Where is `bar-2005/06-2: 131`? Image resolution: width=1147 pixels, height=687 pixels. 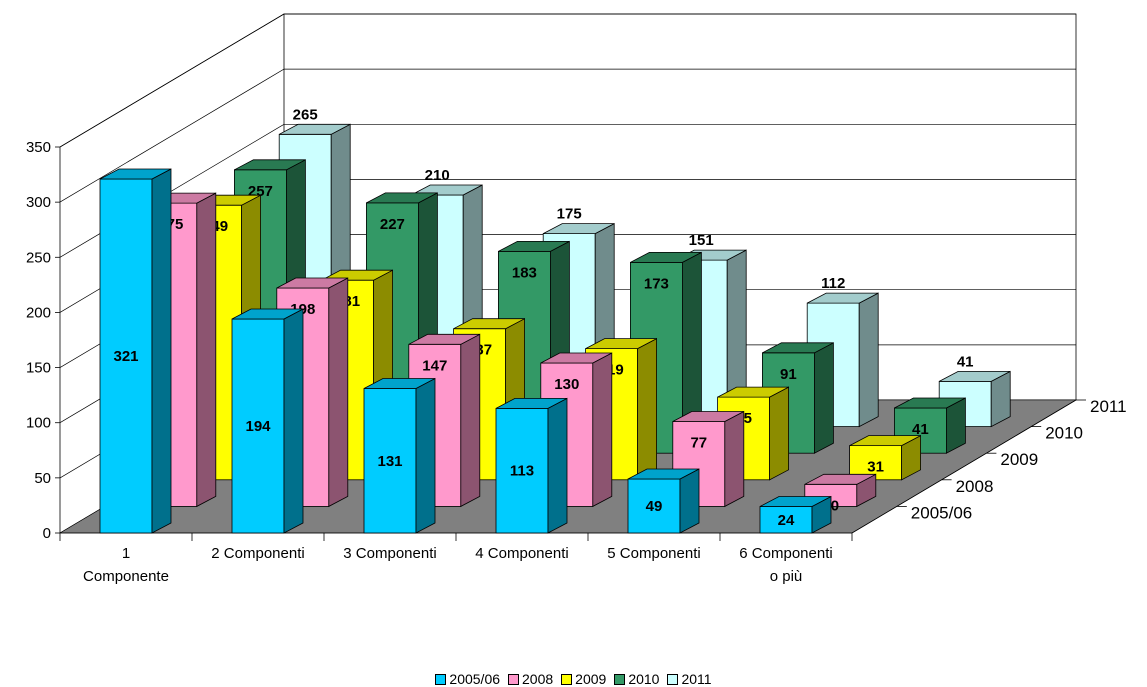 bar-2005/06-2: 131 is located at coordinates (399, 455).